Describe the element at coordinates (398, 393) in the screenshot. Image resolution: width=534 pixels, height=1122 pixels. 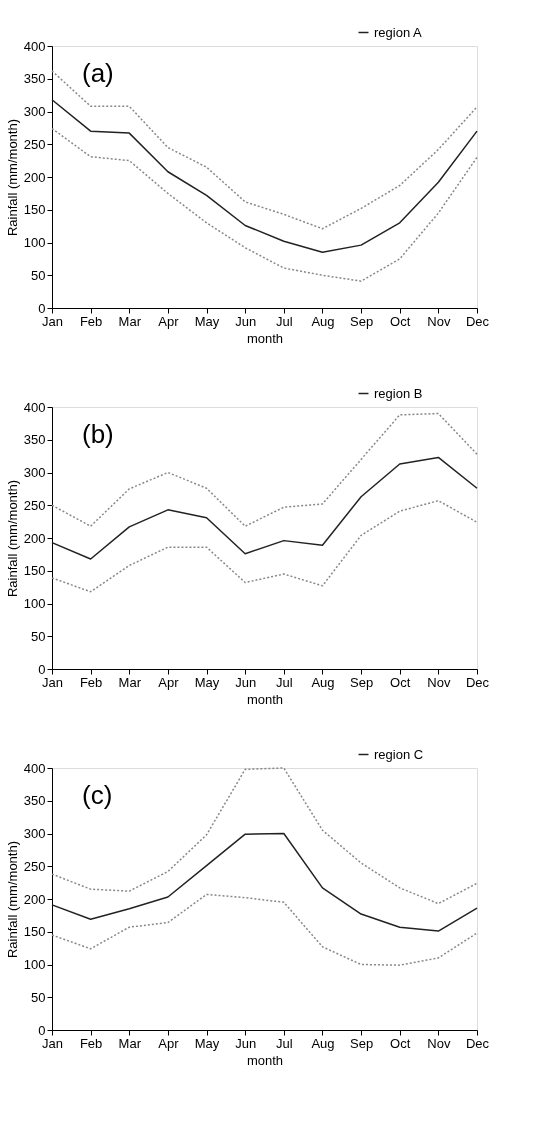
I see `legend-label: region B` at that location.